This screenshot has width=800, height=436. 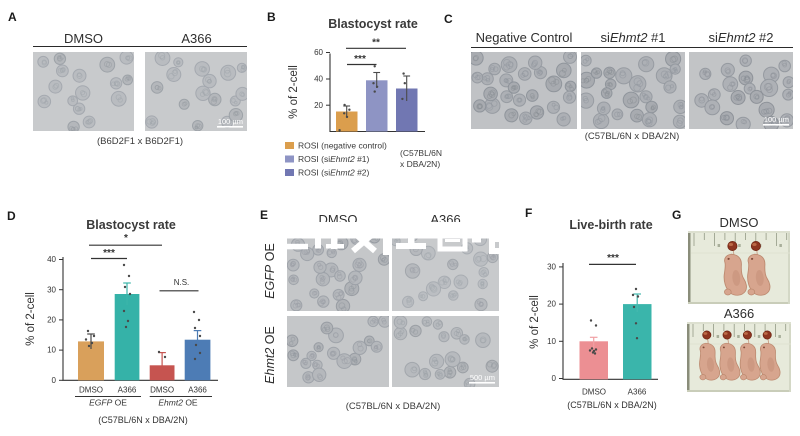 What do you see at coordinates (271, 17) in the screenshot?
I see `svg-text: B` at bounding box center [271, 17].